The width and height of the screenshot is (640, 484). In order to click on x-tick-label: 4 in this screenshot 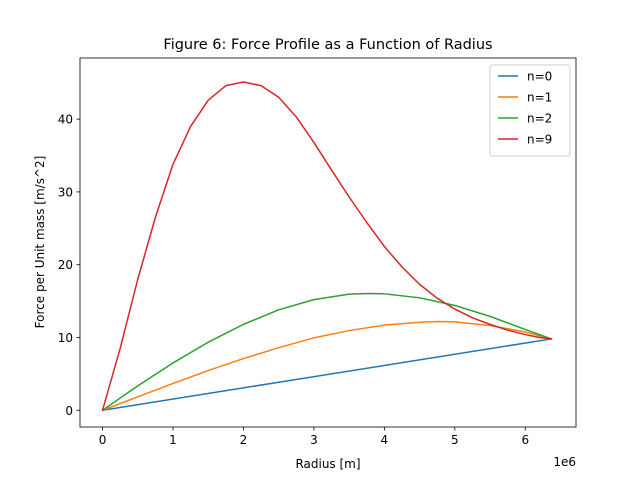, I will do `click(385, 440)`.